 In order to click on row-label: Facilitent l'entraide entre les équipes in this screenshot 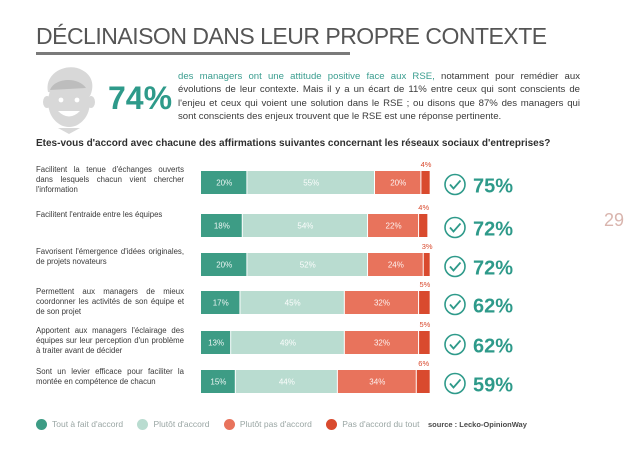, I will do `click(99, 214)`.